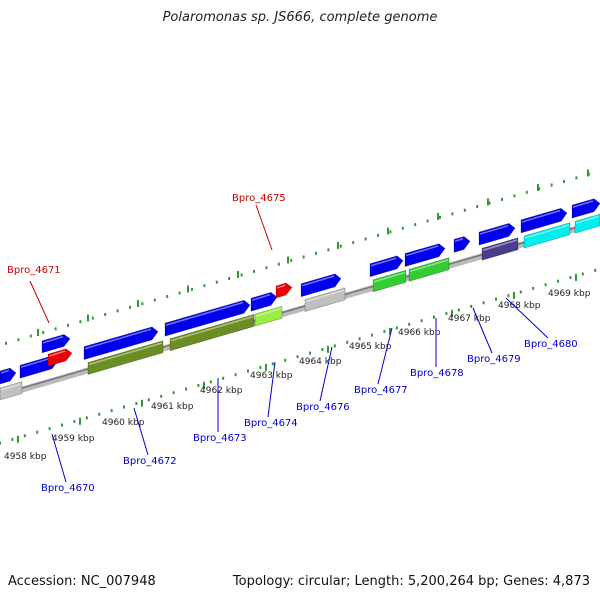  Describe the element at coordinates (323, 407) in the screenshot. I see `gene-label: Bpro_4676` at that location.